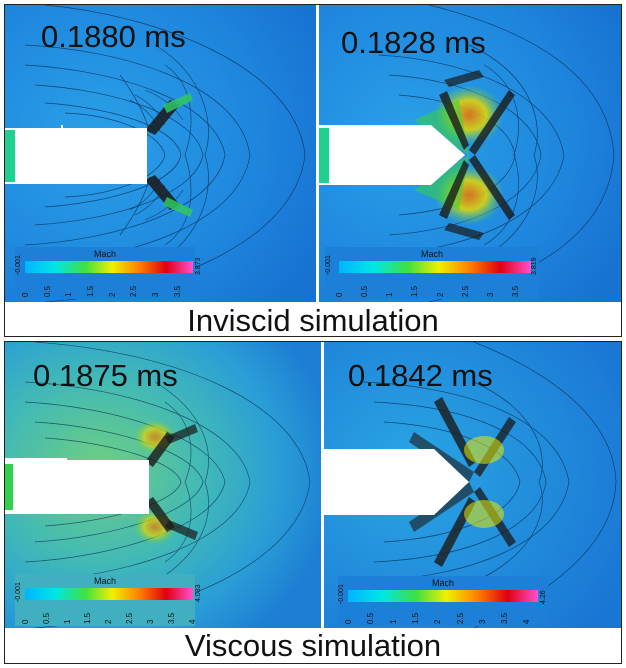 This screenshot has height=668, width=626. I want to click on viscous-right-time: 0.1842 ms, so click(420, 375).